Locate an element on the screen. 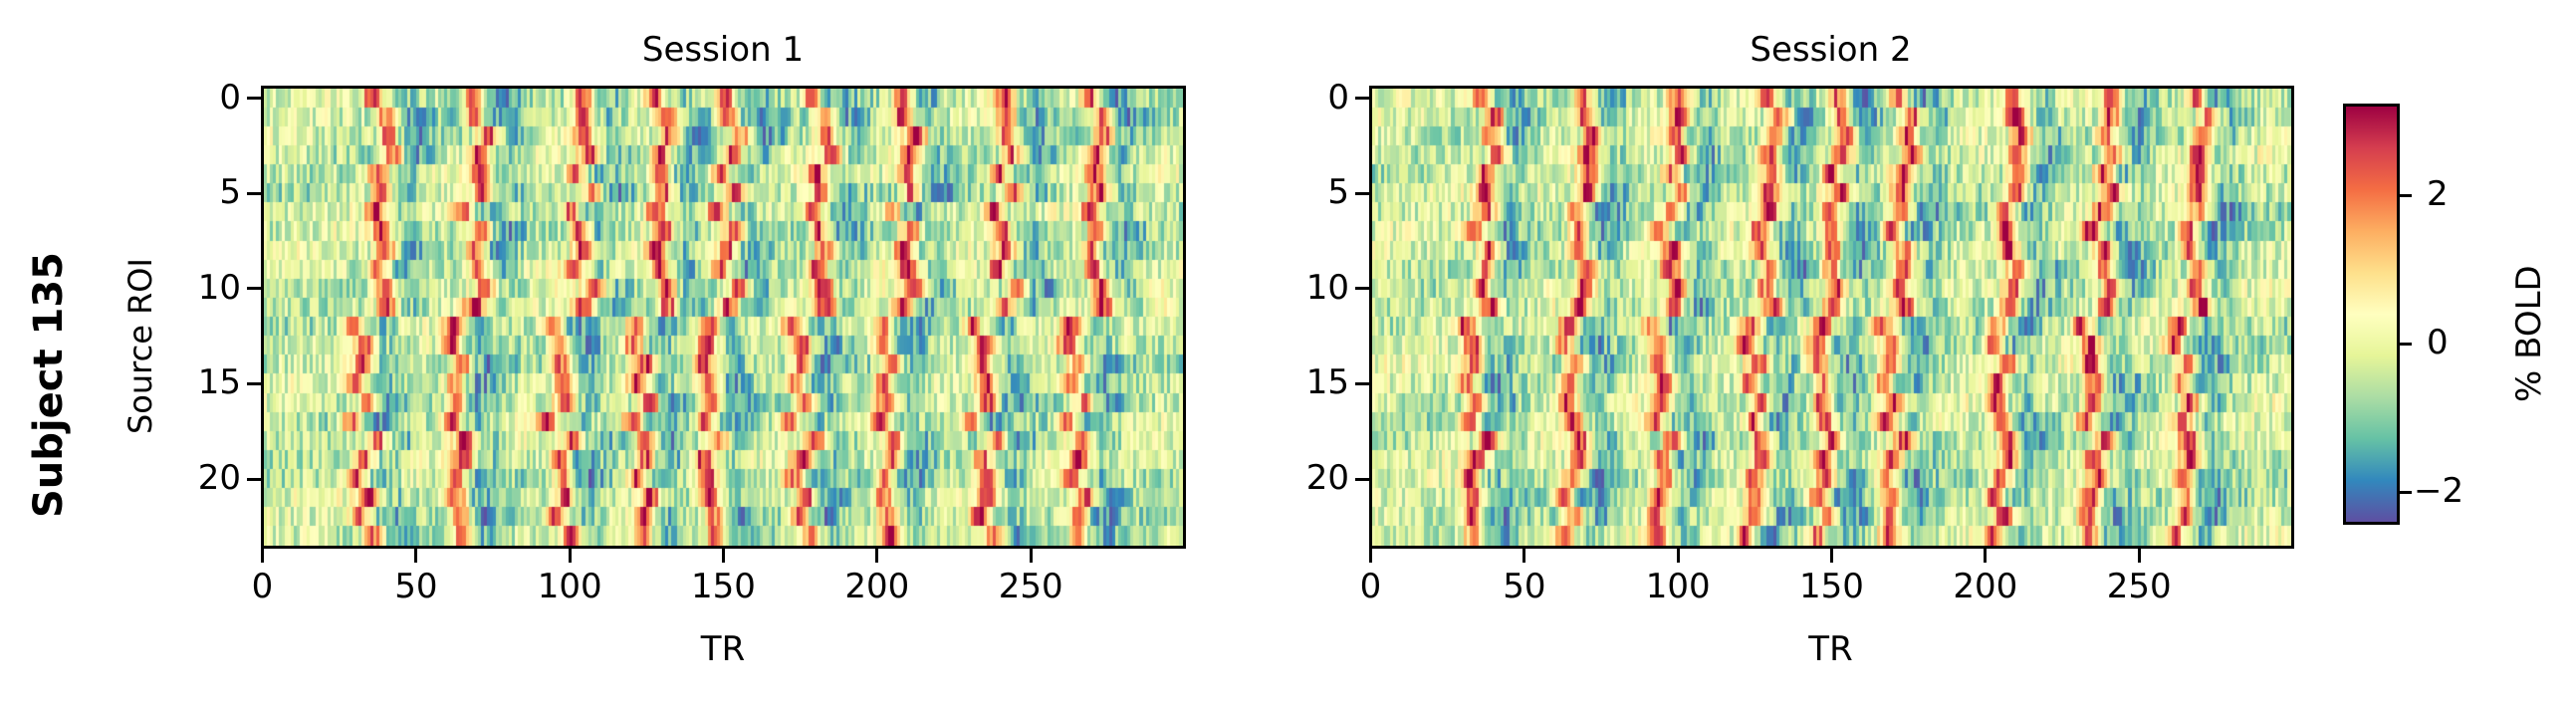 The width and height of the screenshot is (2576, 706). left-xlabel: TR is located at coordinates (723, 649).